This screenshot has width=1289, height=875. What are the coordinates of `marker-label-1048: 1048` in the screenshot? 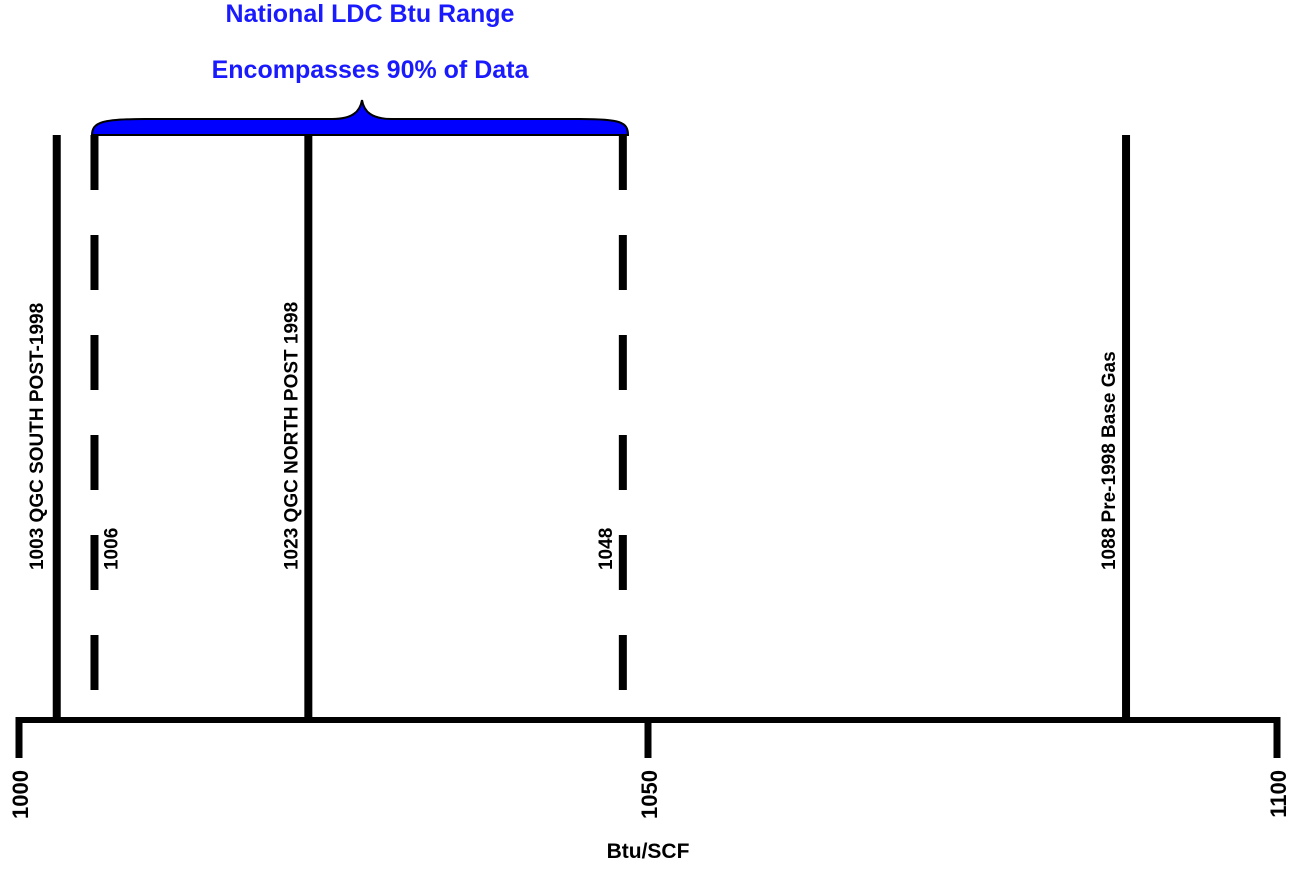 It's located at (606, 549).